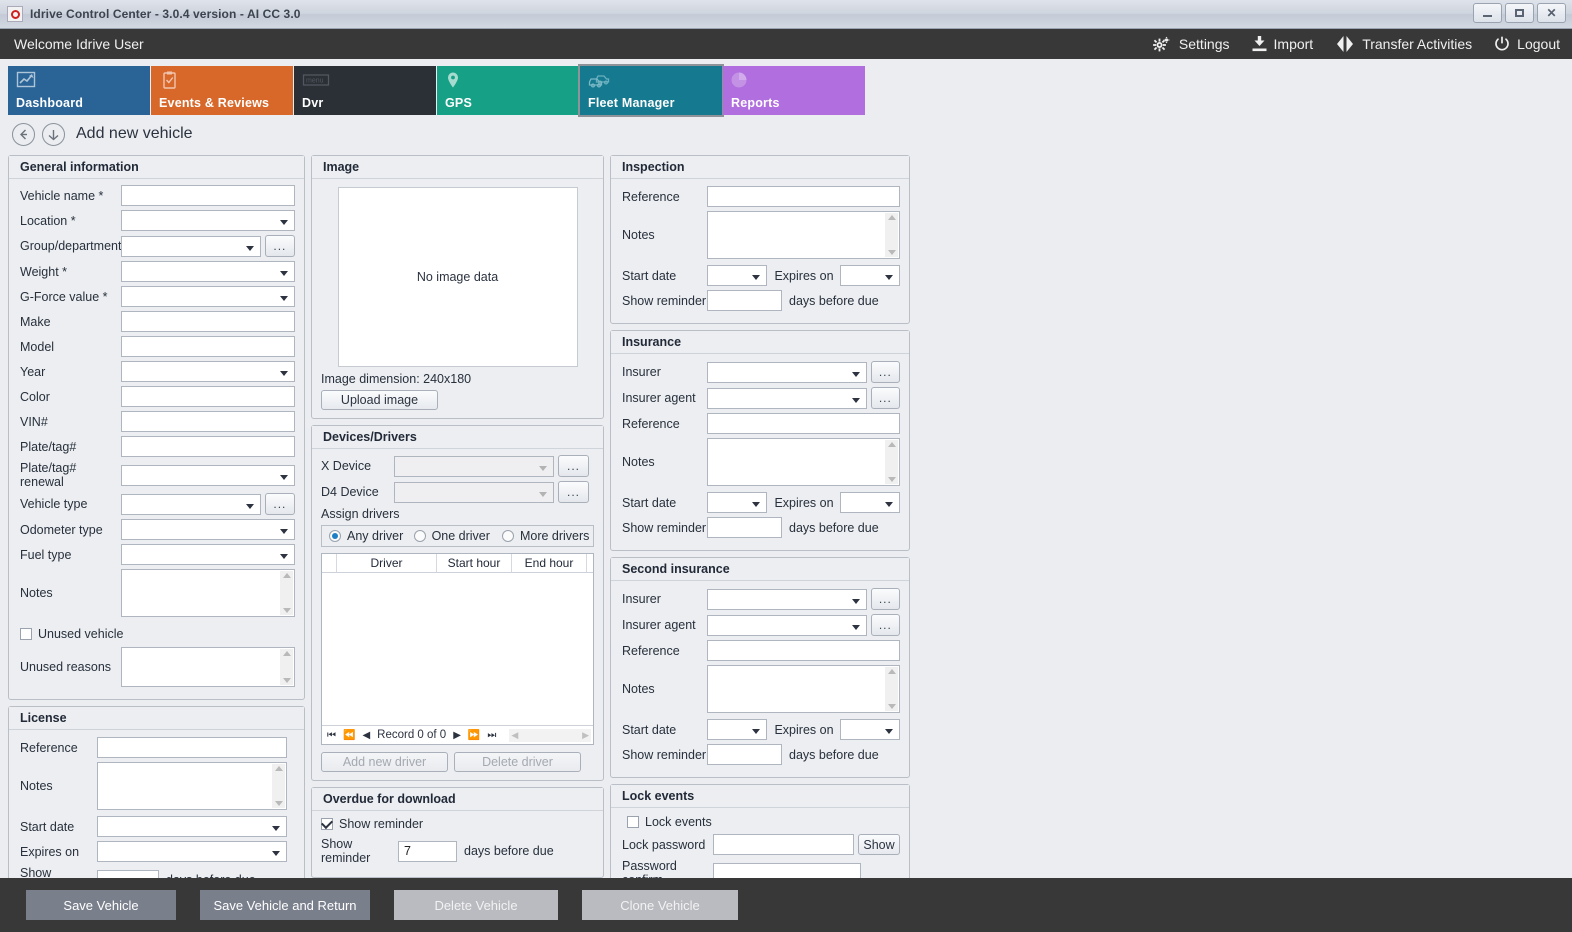 This screenshot has height=932, width=1572. Describe the element at coordinates (191, 504) in the screenshot. I see `vehicle-type-select` at that location.